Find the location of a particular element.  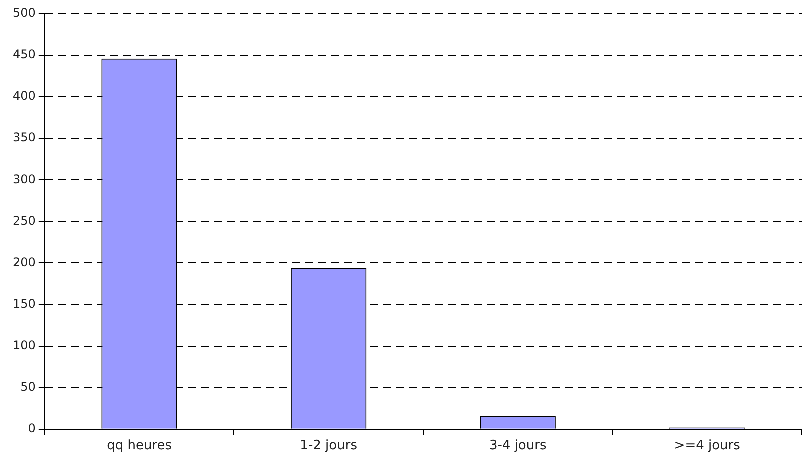

y-tick-label: 250 is located at coordinates (24, 221).